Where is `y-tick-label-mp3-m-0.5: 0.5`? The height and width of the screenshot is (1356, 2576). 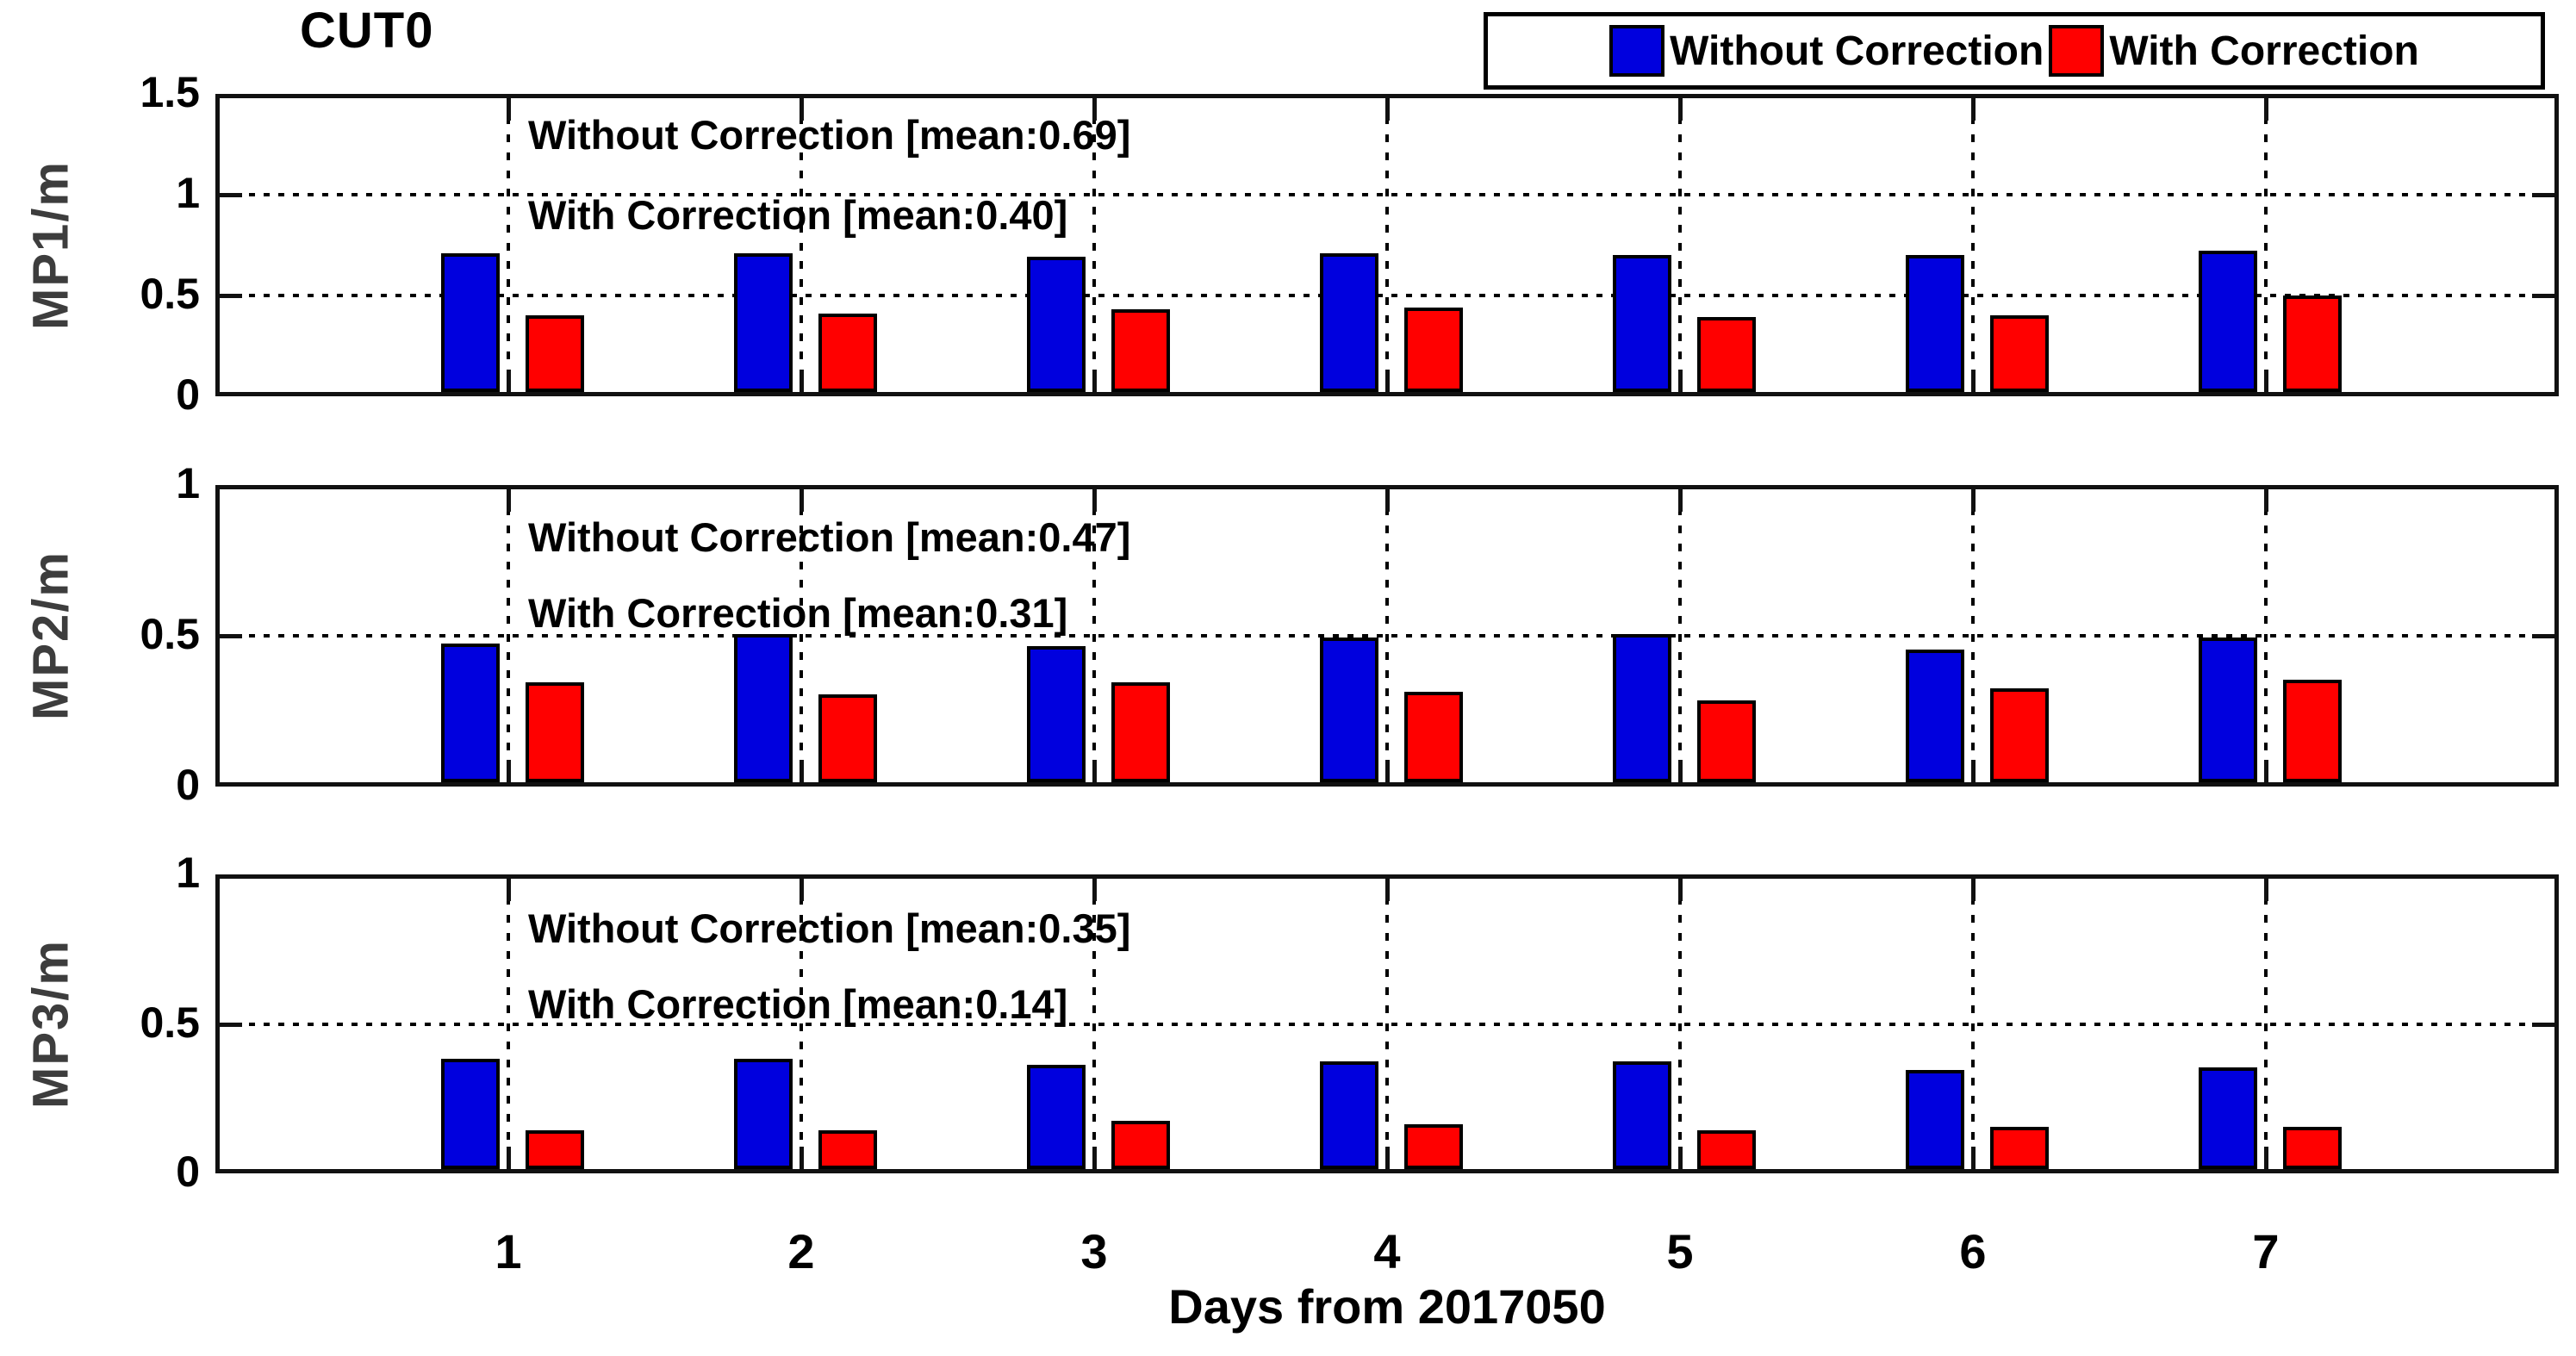 y-tick-label-mp3-m-0.5: 0.5 is located at coordinates (170, 1022).